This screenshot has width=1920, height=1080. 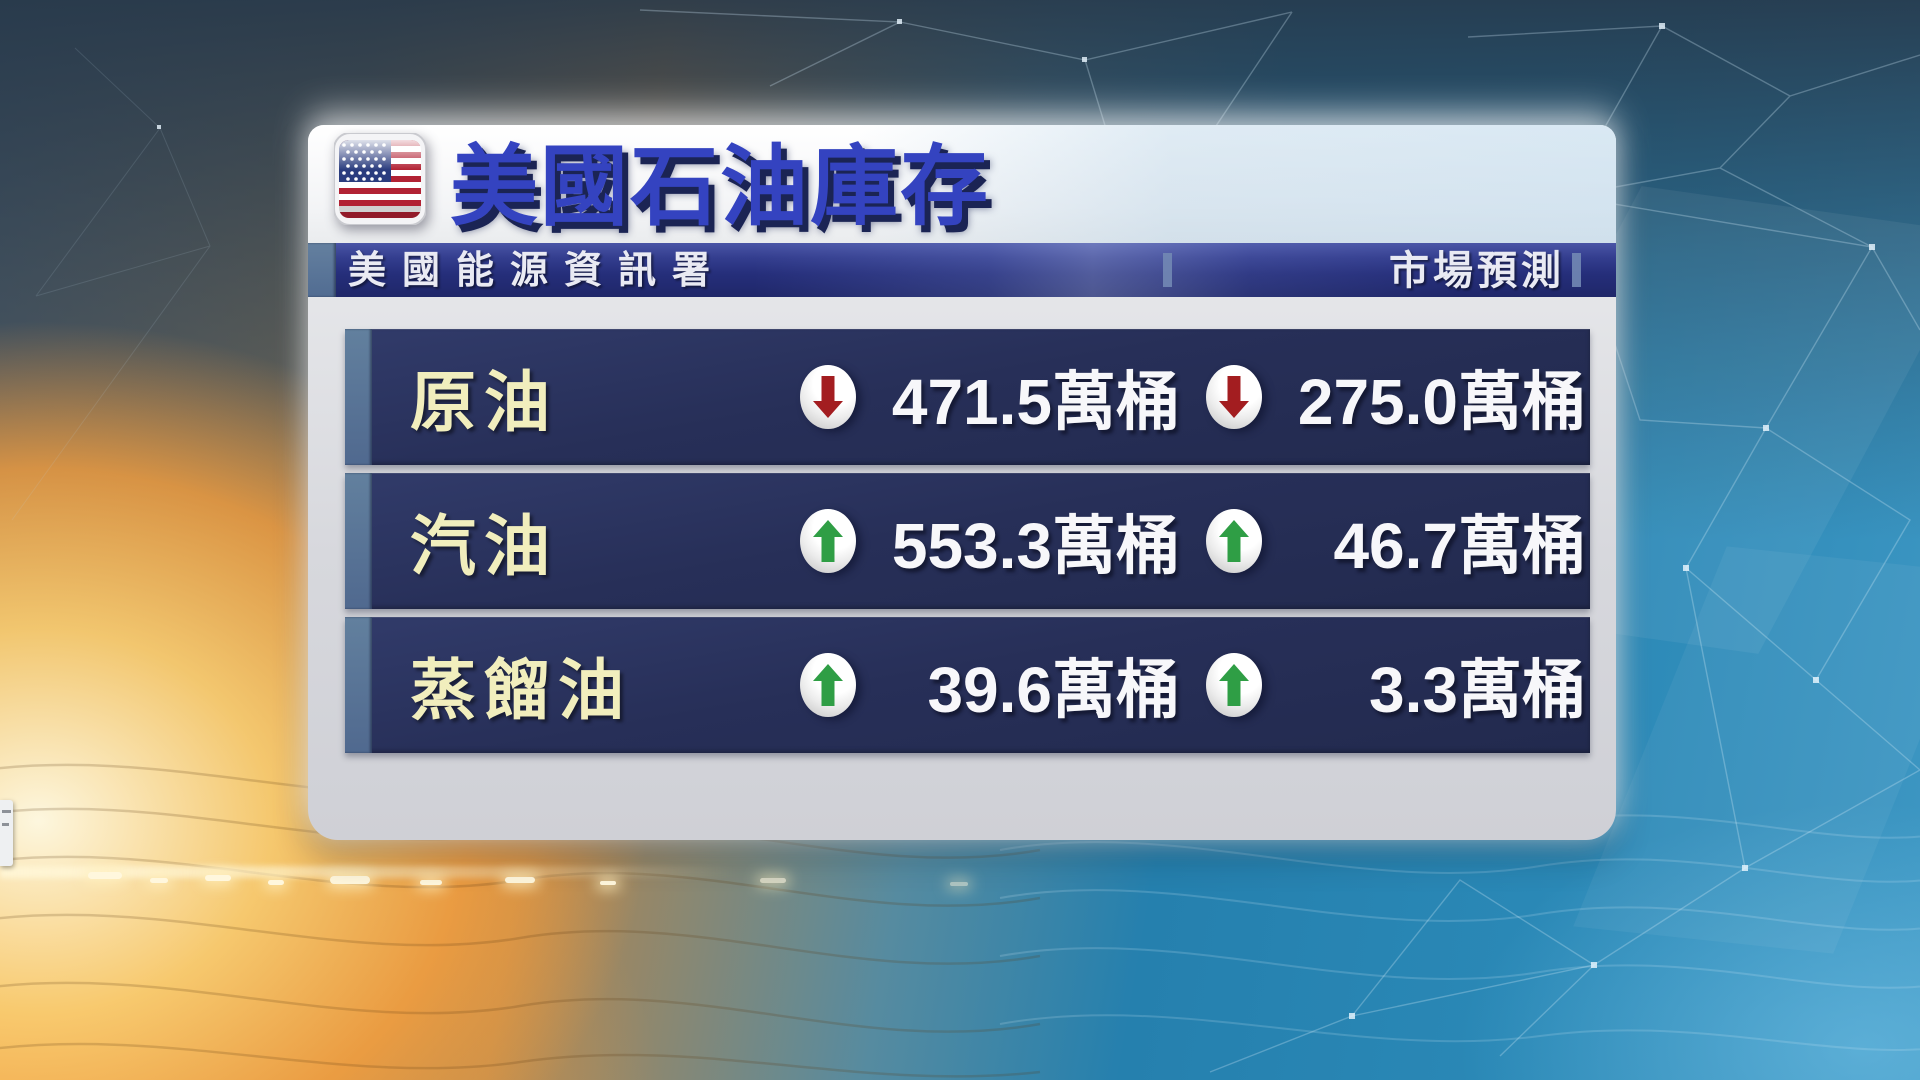 What do you see at coordinates (1477, 271) in the screenshot?
I see `forecast-column-label: 市場預測` at bounding box center [1477, 271].